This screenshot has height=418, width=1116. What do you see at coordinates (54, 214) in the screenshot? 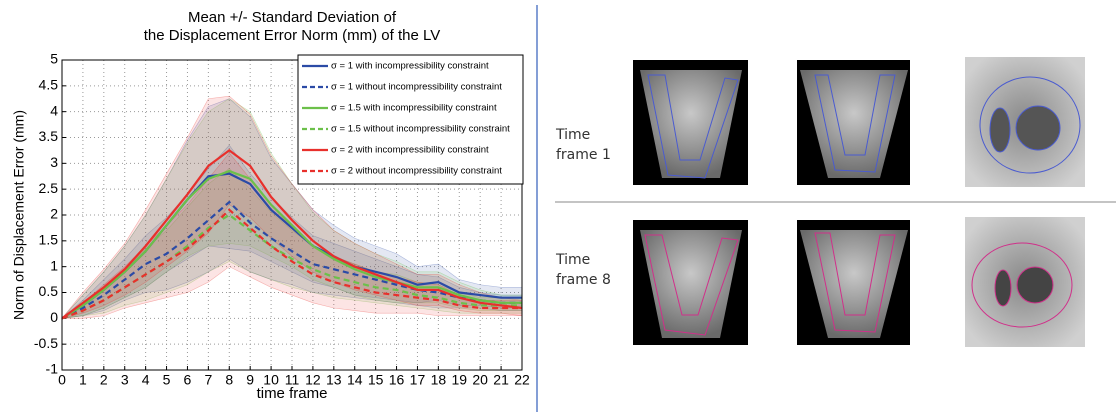
I see `y-tick-label: 2` at bounding box center [54, 214].